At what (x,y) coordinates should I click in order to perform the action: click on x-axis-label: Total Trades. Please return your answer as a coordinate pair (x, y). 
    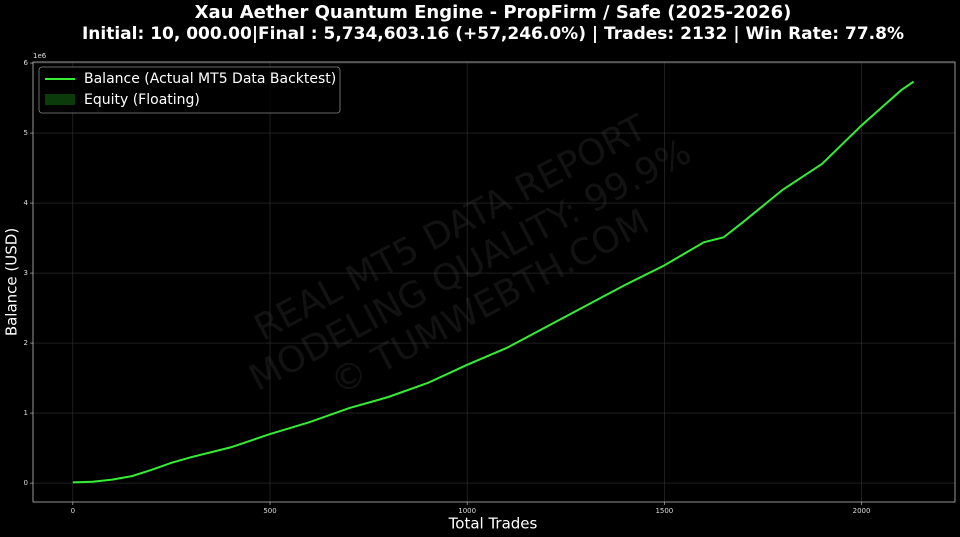
    Looking at the image, I should click on (493, 524).